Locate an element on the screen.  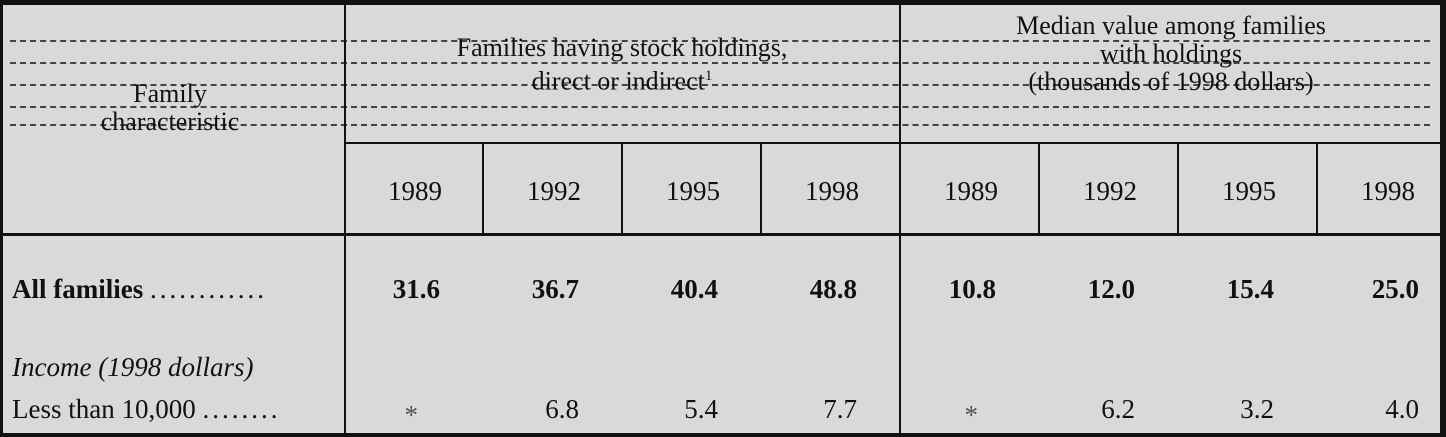
table-cell: 25.0 is located at coordinates (1395, 289).